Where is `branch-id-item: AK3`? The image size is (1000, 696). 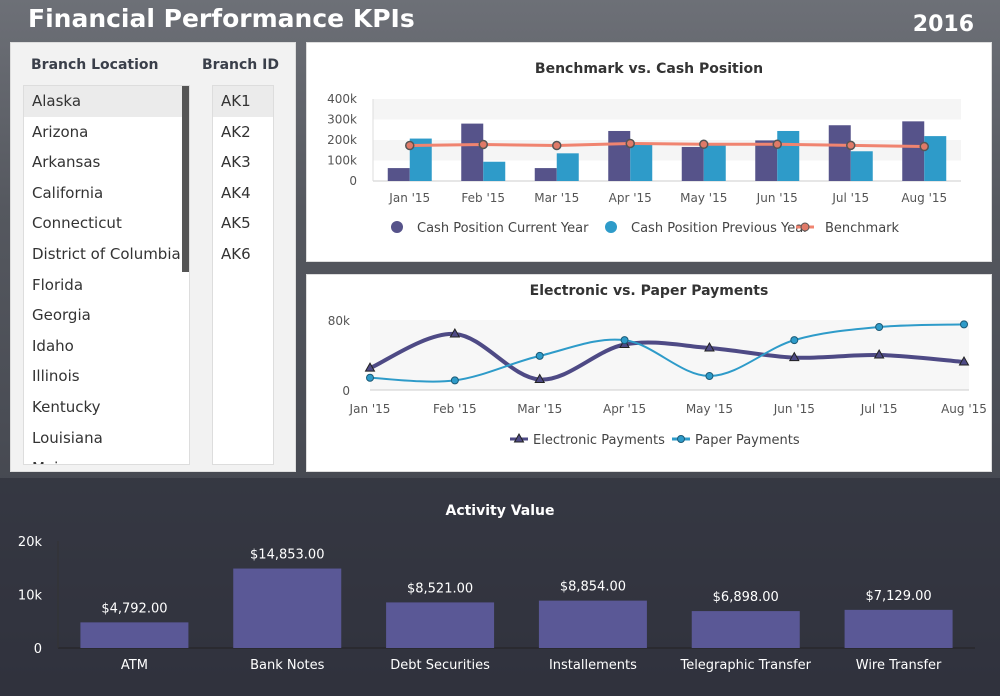 branch-id-item: AK3 is located at coordinates (236, 162).